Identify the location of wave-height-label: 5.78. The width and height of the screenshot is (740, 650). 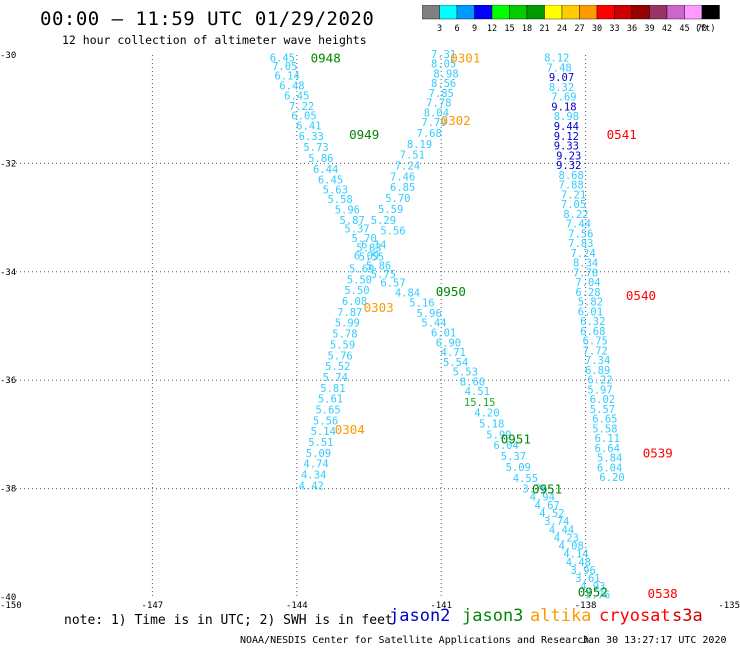
(344, 335).